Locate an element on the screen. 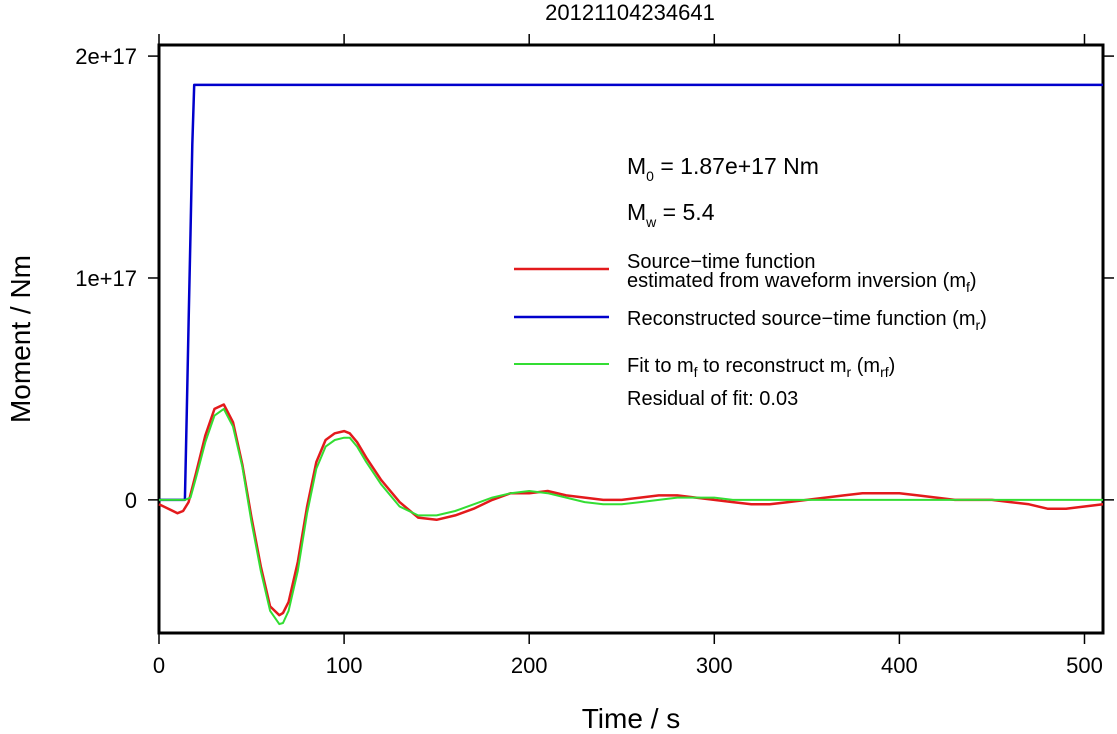 The image size is (1117, 734). y-axis-title: Moment / Nm is located at coordinates (20, 339).